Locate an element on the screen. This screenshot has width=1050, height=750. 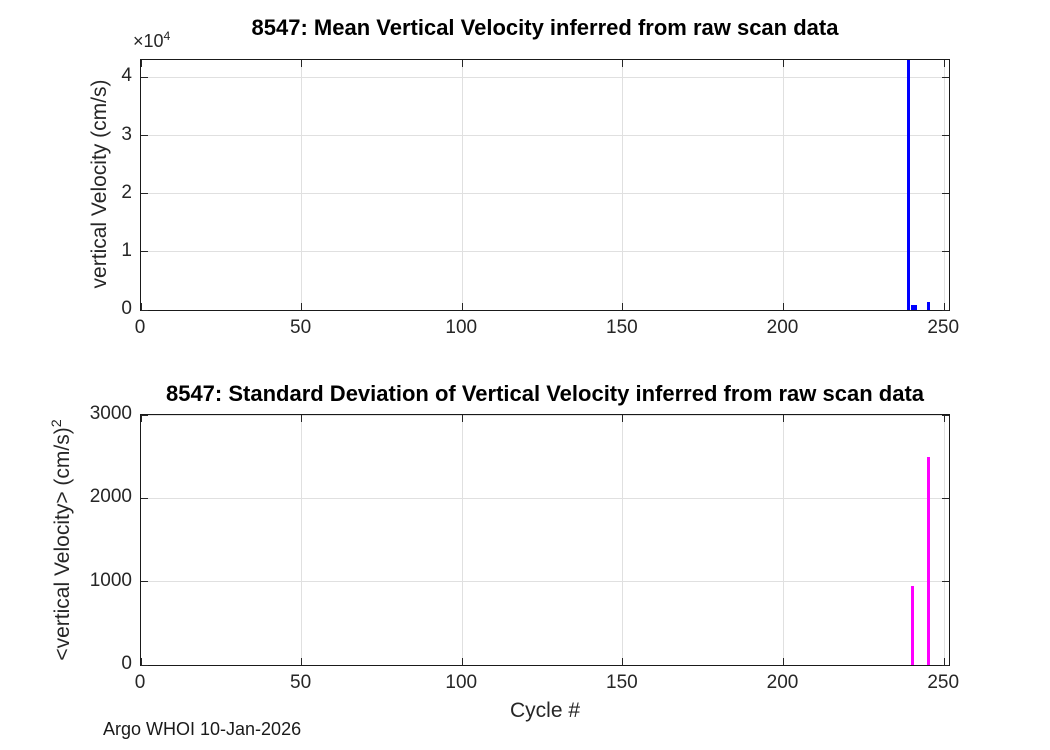
y-tick-label: 1000 is located at coordinates (110, 580).